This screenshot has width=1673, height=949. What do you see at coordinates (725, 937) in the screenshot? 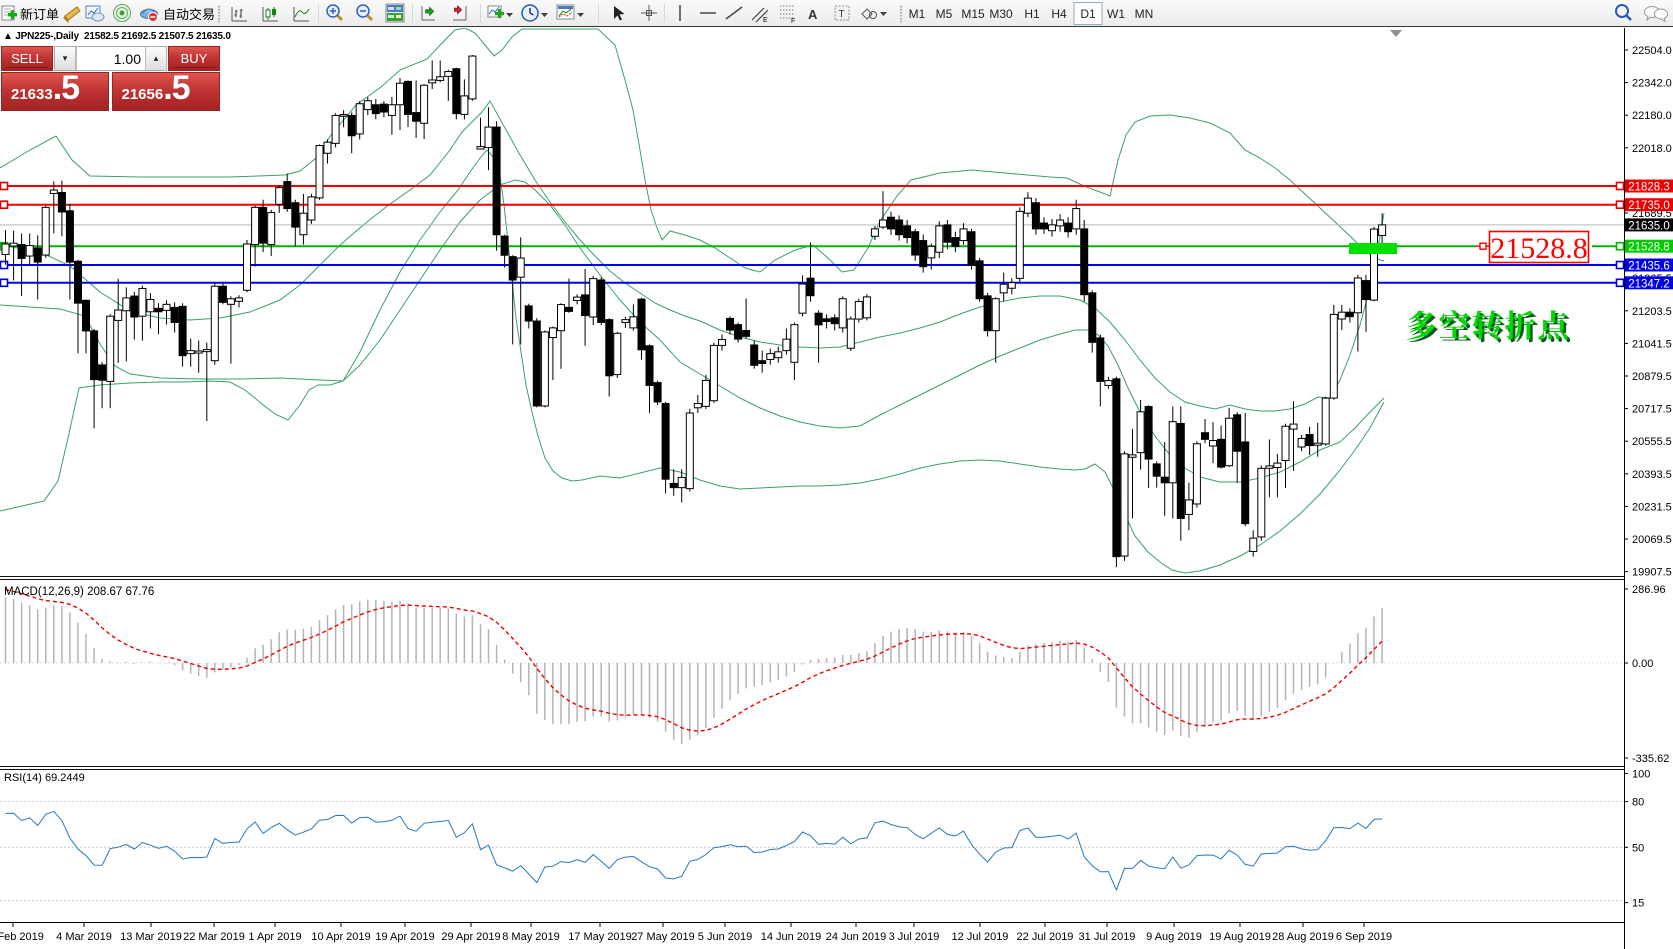
I see `svg-text: 5 Jun 2019` at bounding box center [725, 937].